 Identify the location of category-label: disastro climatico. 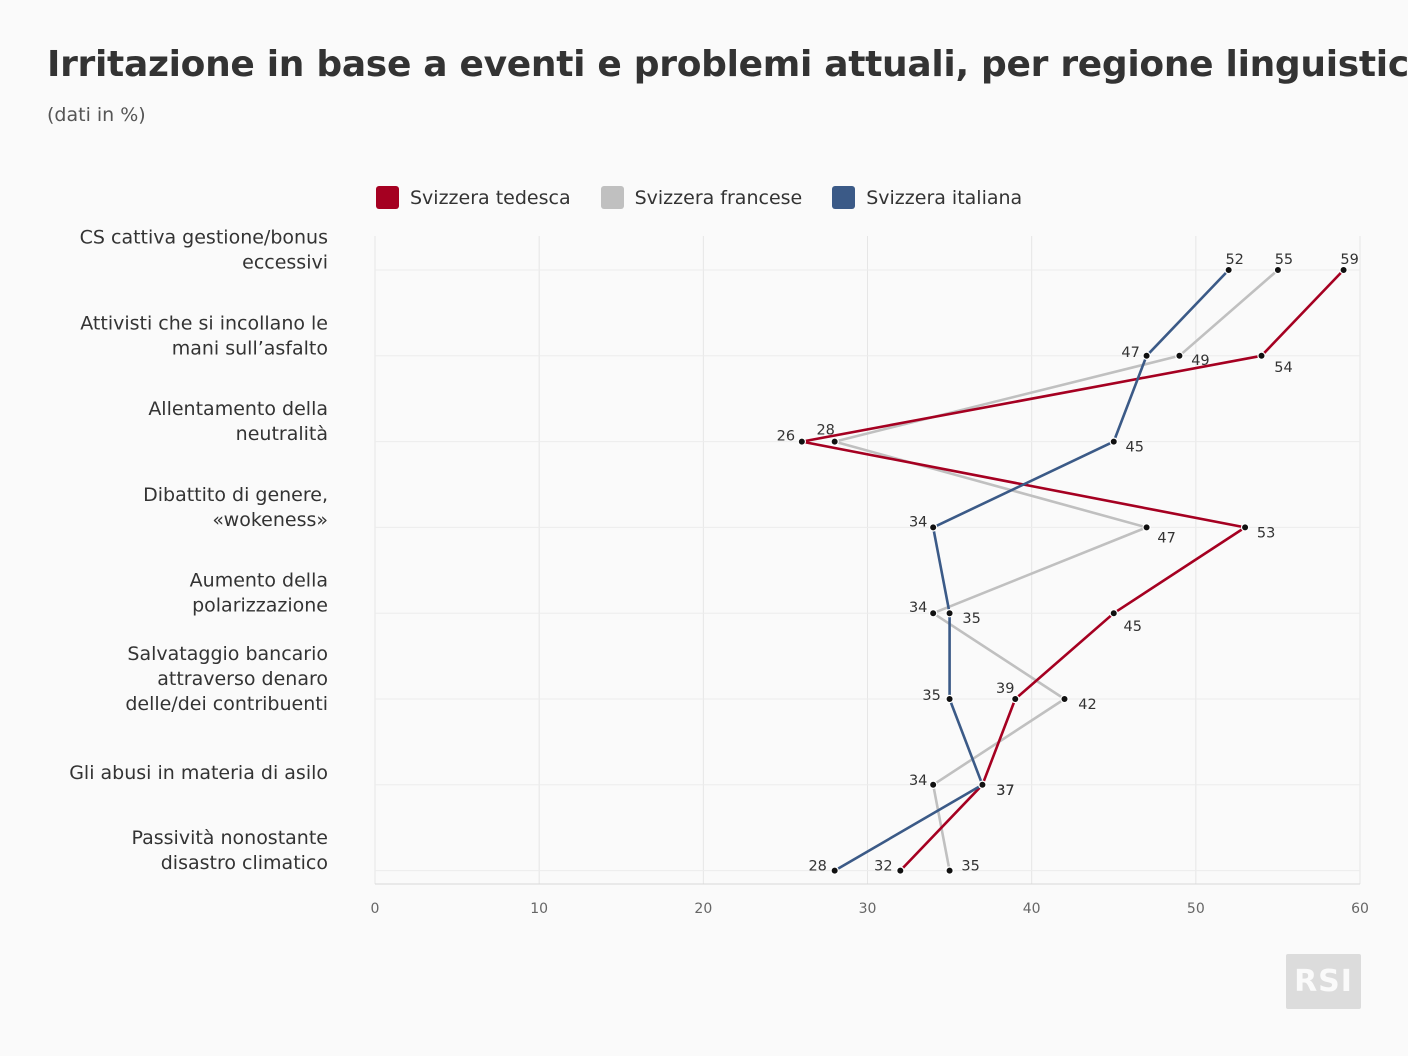
(244, 863).